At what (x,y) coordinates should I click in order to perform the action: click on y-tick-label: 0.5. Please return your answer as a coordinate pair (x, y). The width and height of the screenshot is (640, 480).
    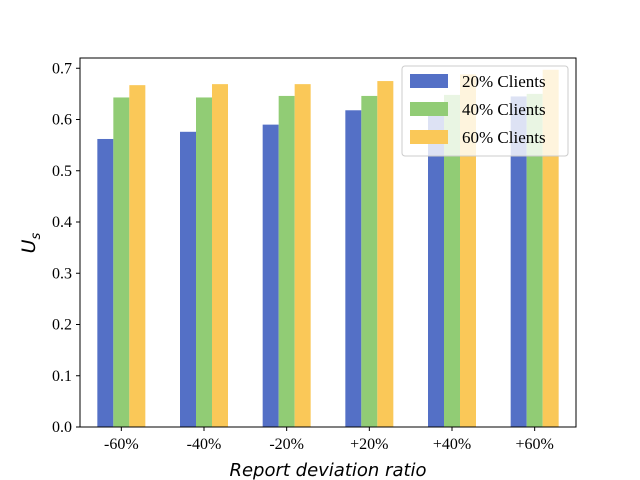
    Looking at the image, I should click on (62, 171).